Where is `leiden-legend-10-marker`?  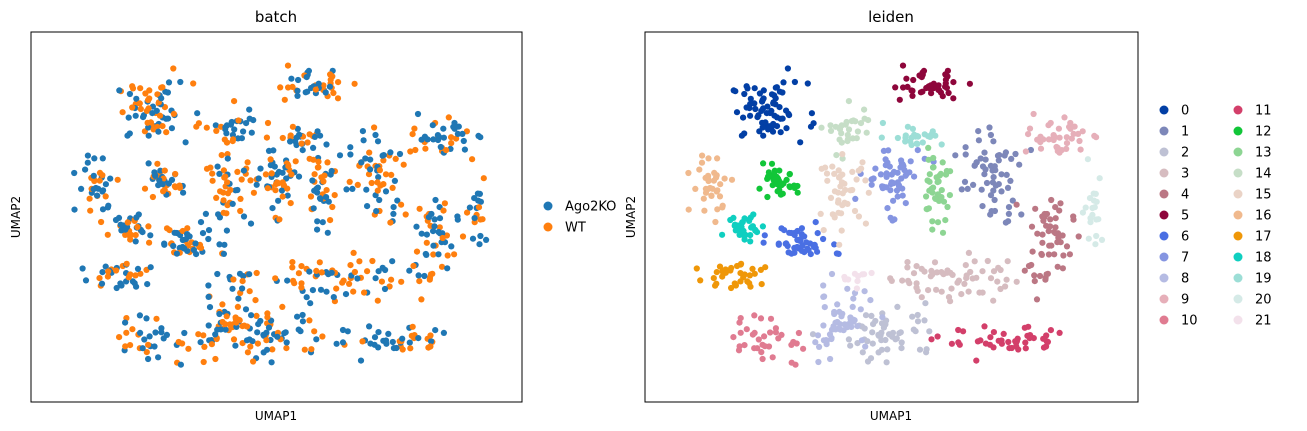
leiden-legend-10-marker is located at coordinates (1164, 320).